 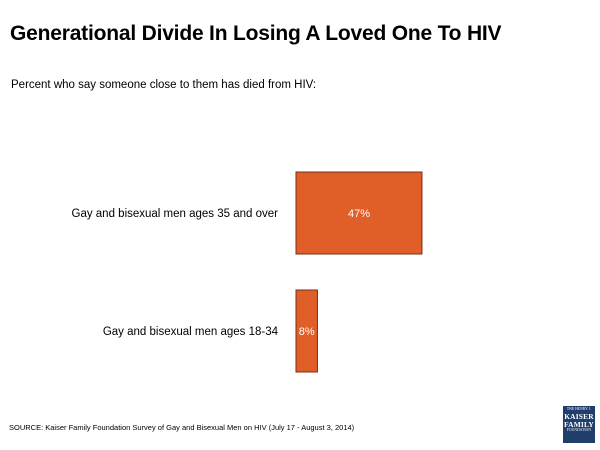 What do you see at coordinates (191, 332) in the screenshot?
I see `category-label-2: Gay and bisexual men ages 18-34` at bounding box center [191, 332].